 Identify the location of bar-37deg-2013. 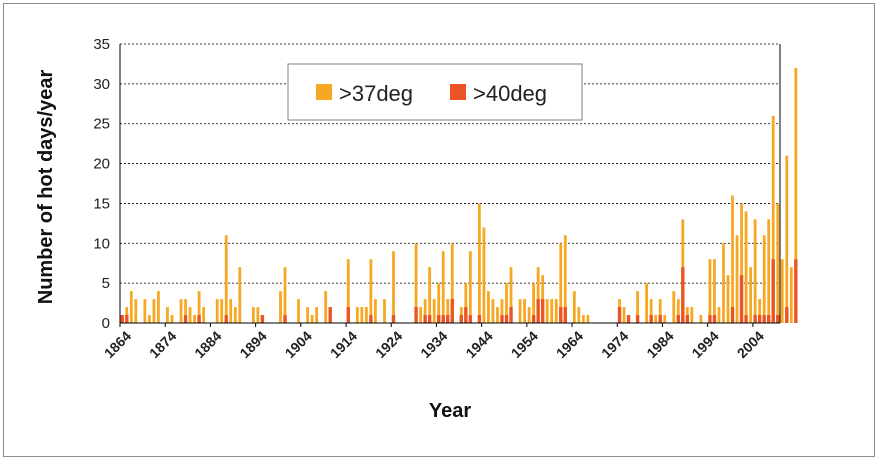
(796, 195).